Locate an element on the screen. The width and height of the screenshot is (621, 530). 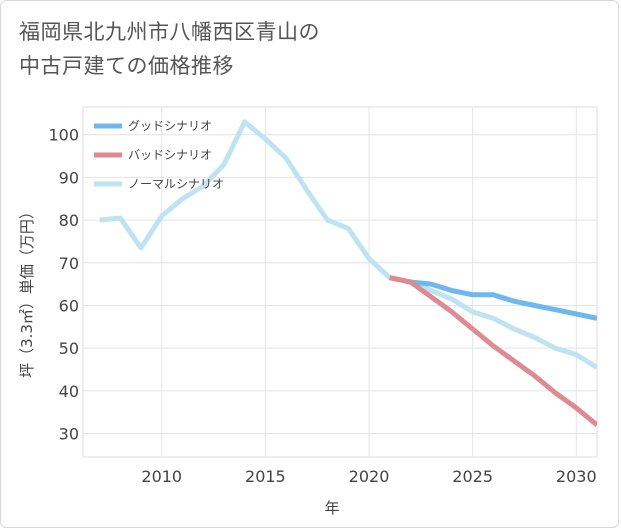
legend-label: バッドシナリオ is located at coordinates (170, 155).